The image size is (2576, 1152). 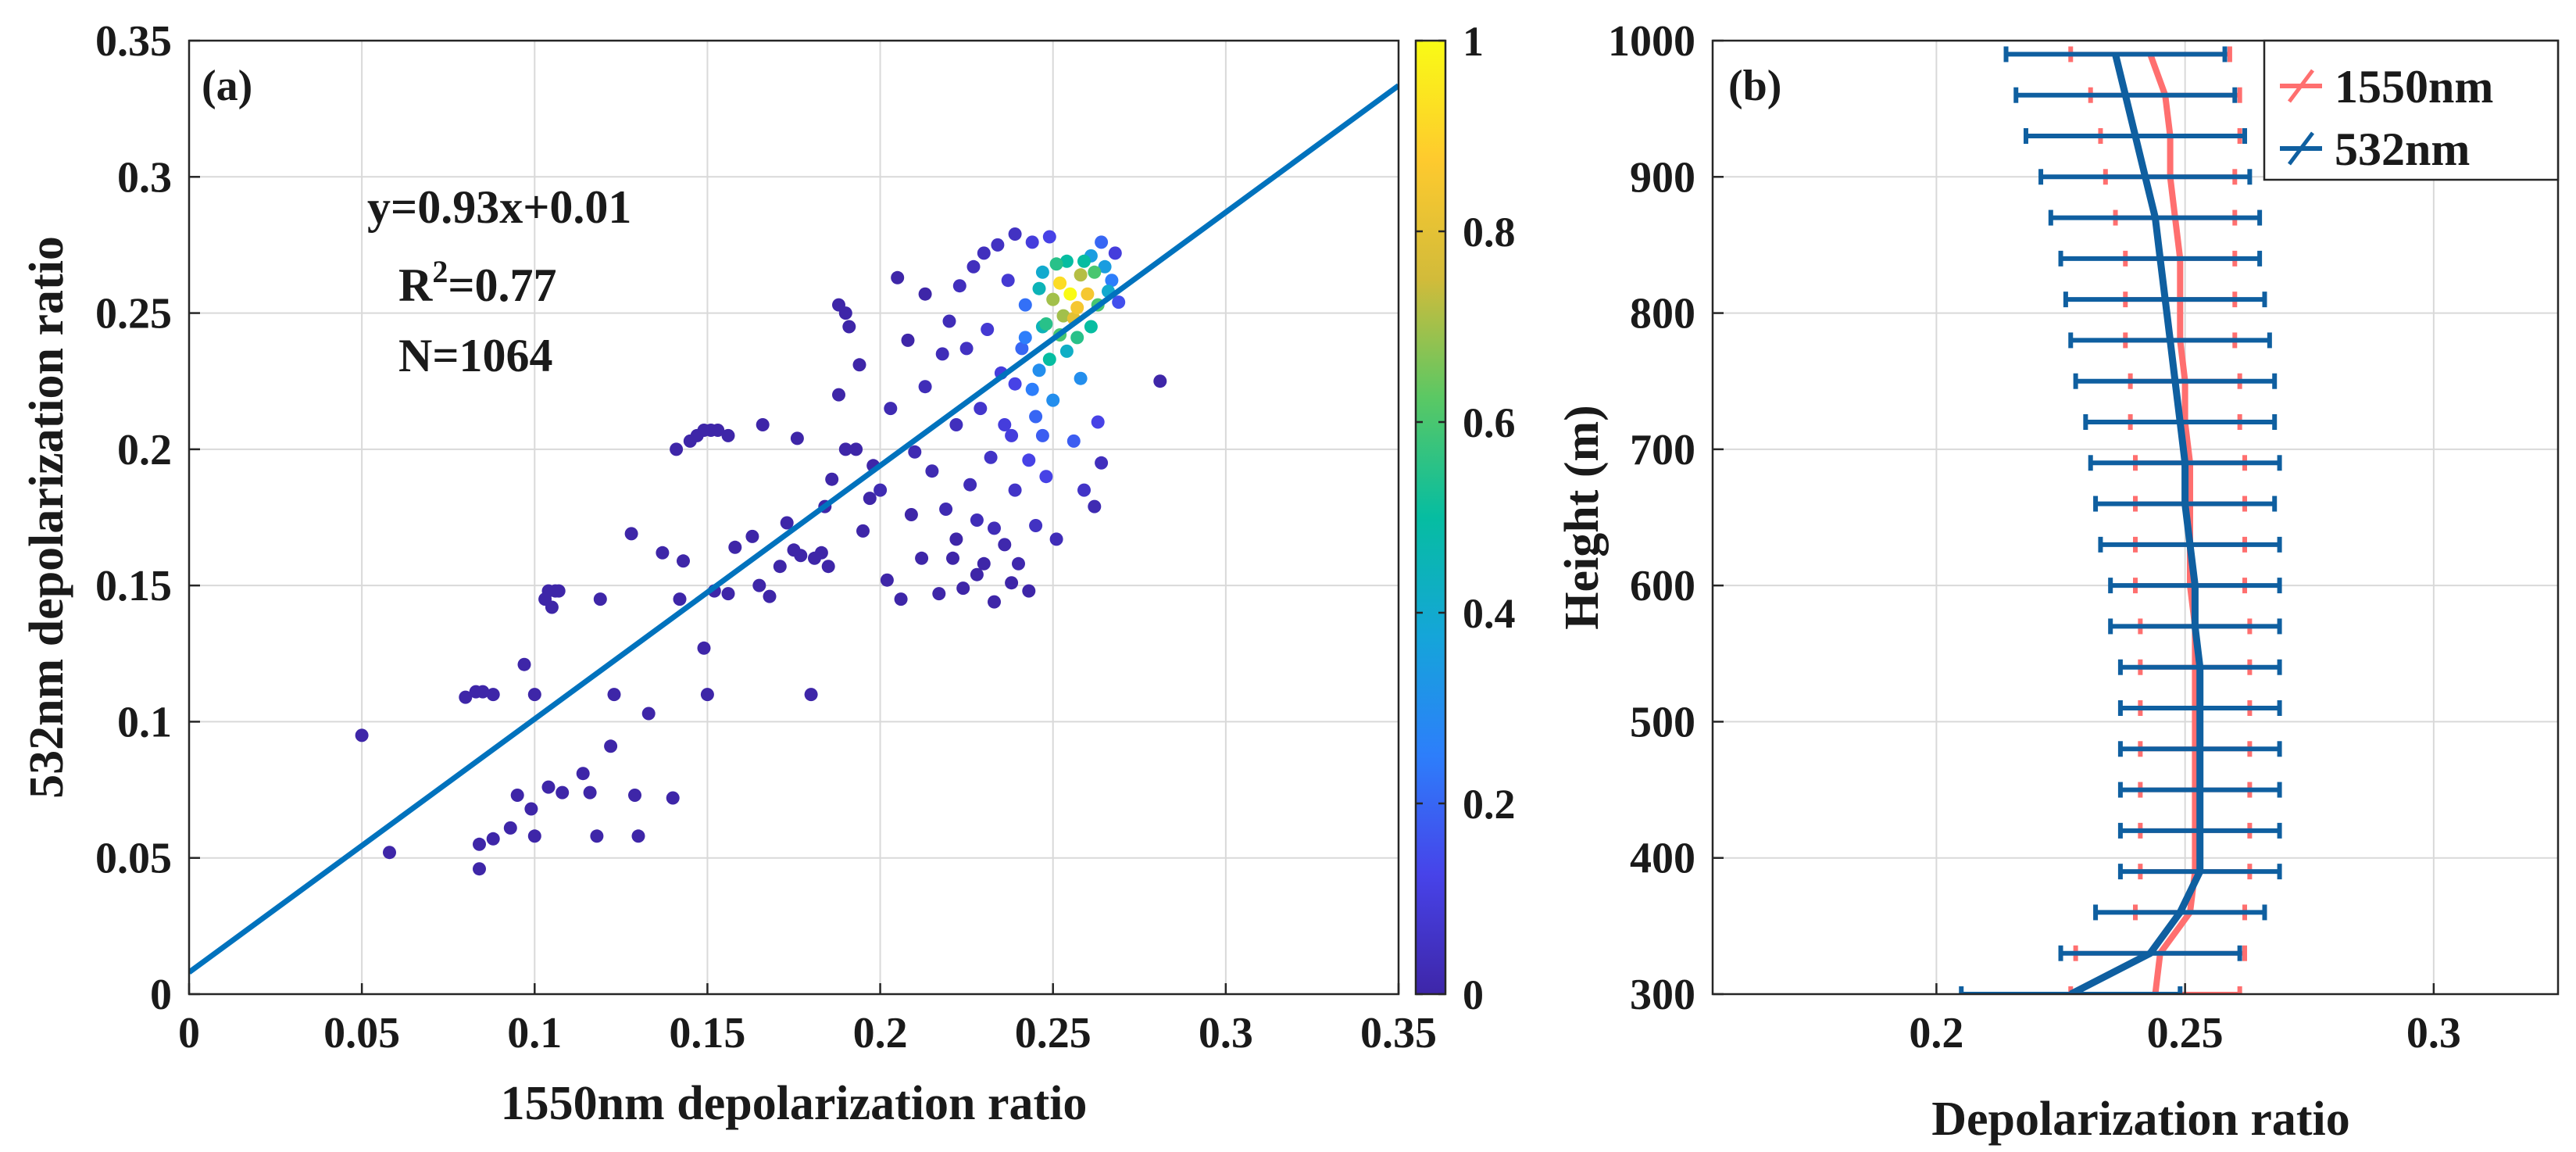 I want to click on y-tick-label: 0.15, so click(x=133, y=586).